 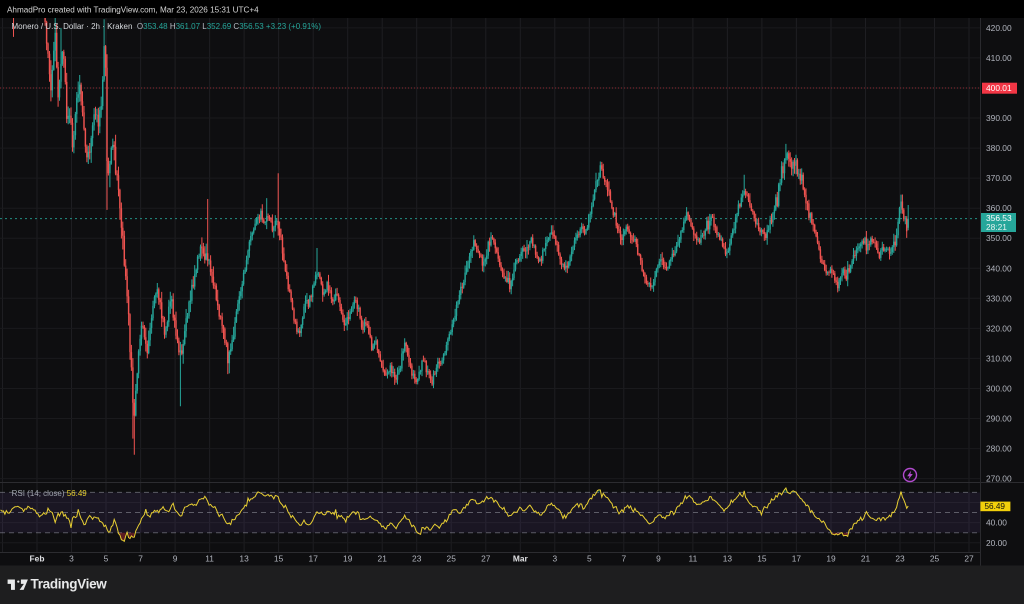 What do you see at coordinates (999, 238) in the screenshot?
I see `svg-text: 350.00` at bounding box center [999, 238].